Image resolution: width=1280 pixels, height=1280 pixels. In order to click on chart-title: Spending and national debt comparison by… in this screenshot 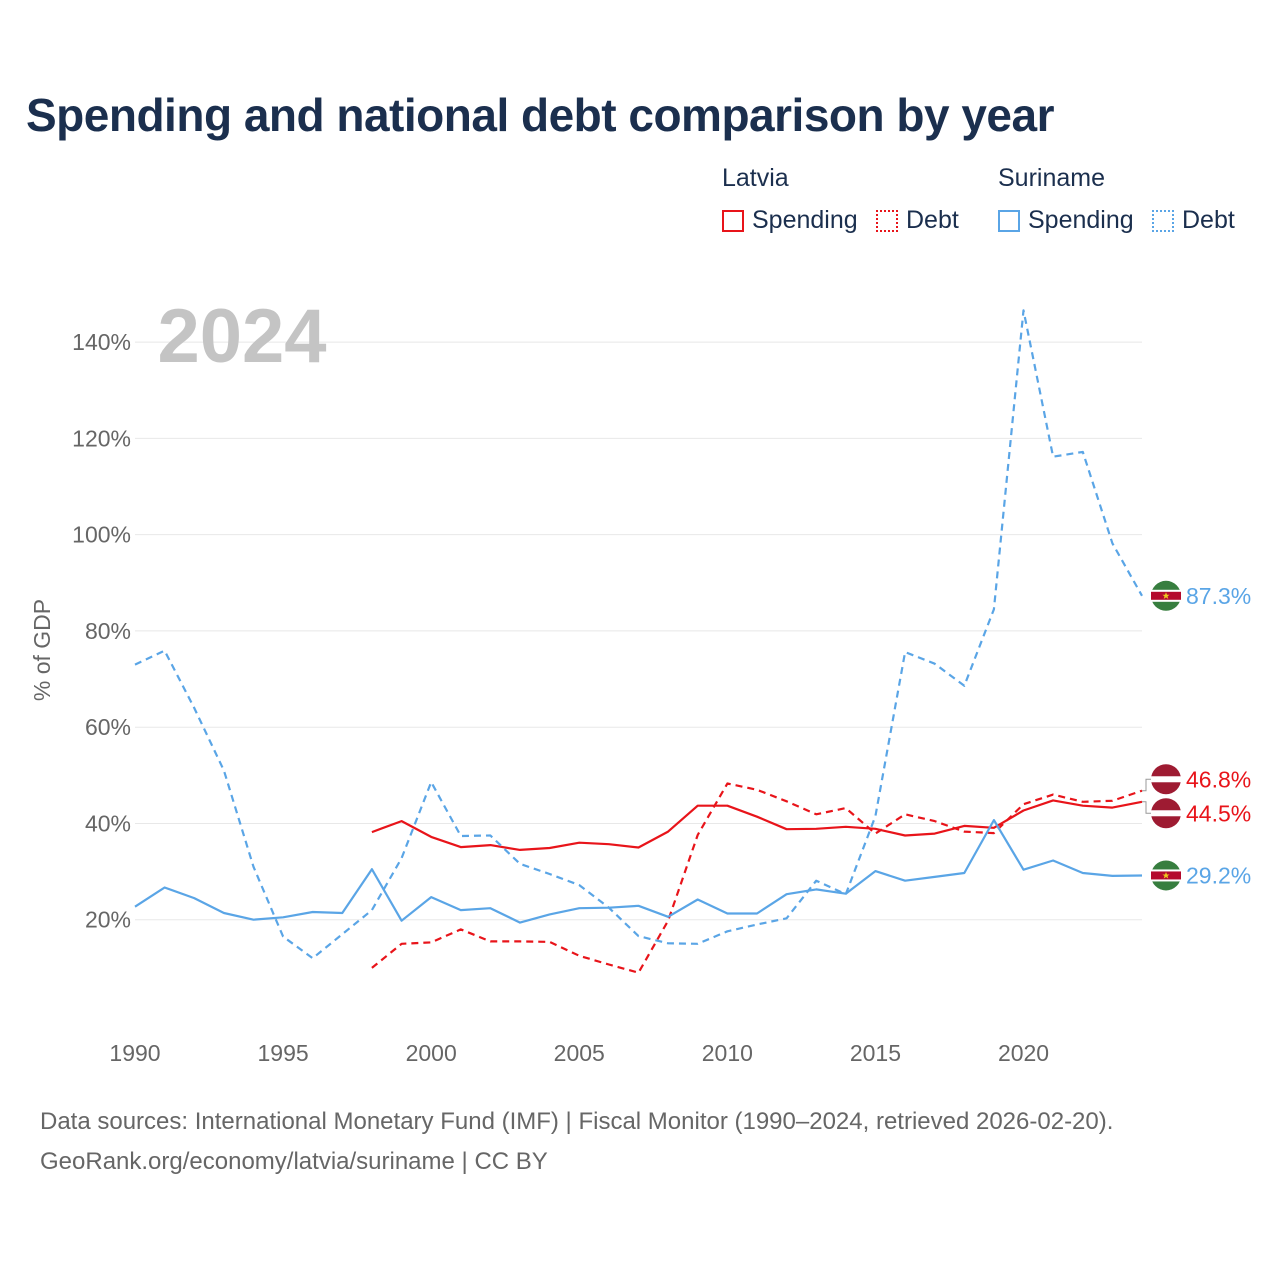, I will do `click(540, 115)`.